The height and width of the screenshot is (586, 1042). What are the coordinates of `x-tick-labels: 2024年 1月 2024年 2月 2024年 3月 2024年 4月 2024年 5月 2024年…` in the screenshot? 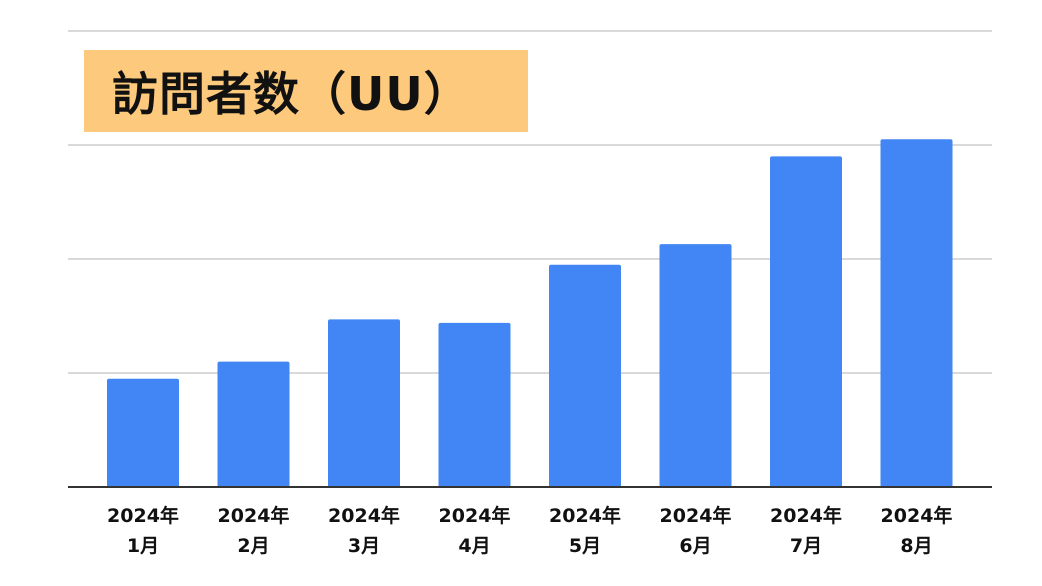 It's located at (529, 530).